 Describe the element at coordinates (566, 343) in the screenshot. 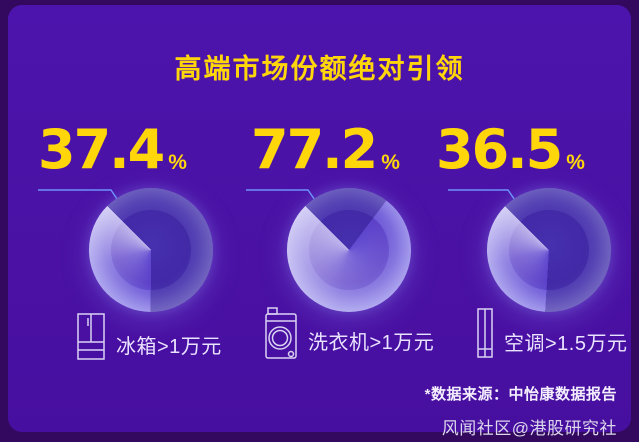

I see `category-label-text: 空调>1.5万元` at that location.